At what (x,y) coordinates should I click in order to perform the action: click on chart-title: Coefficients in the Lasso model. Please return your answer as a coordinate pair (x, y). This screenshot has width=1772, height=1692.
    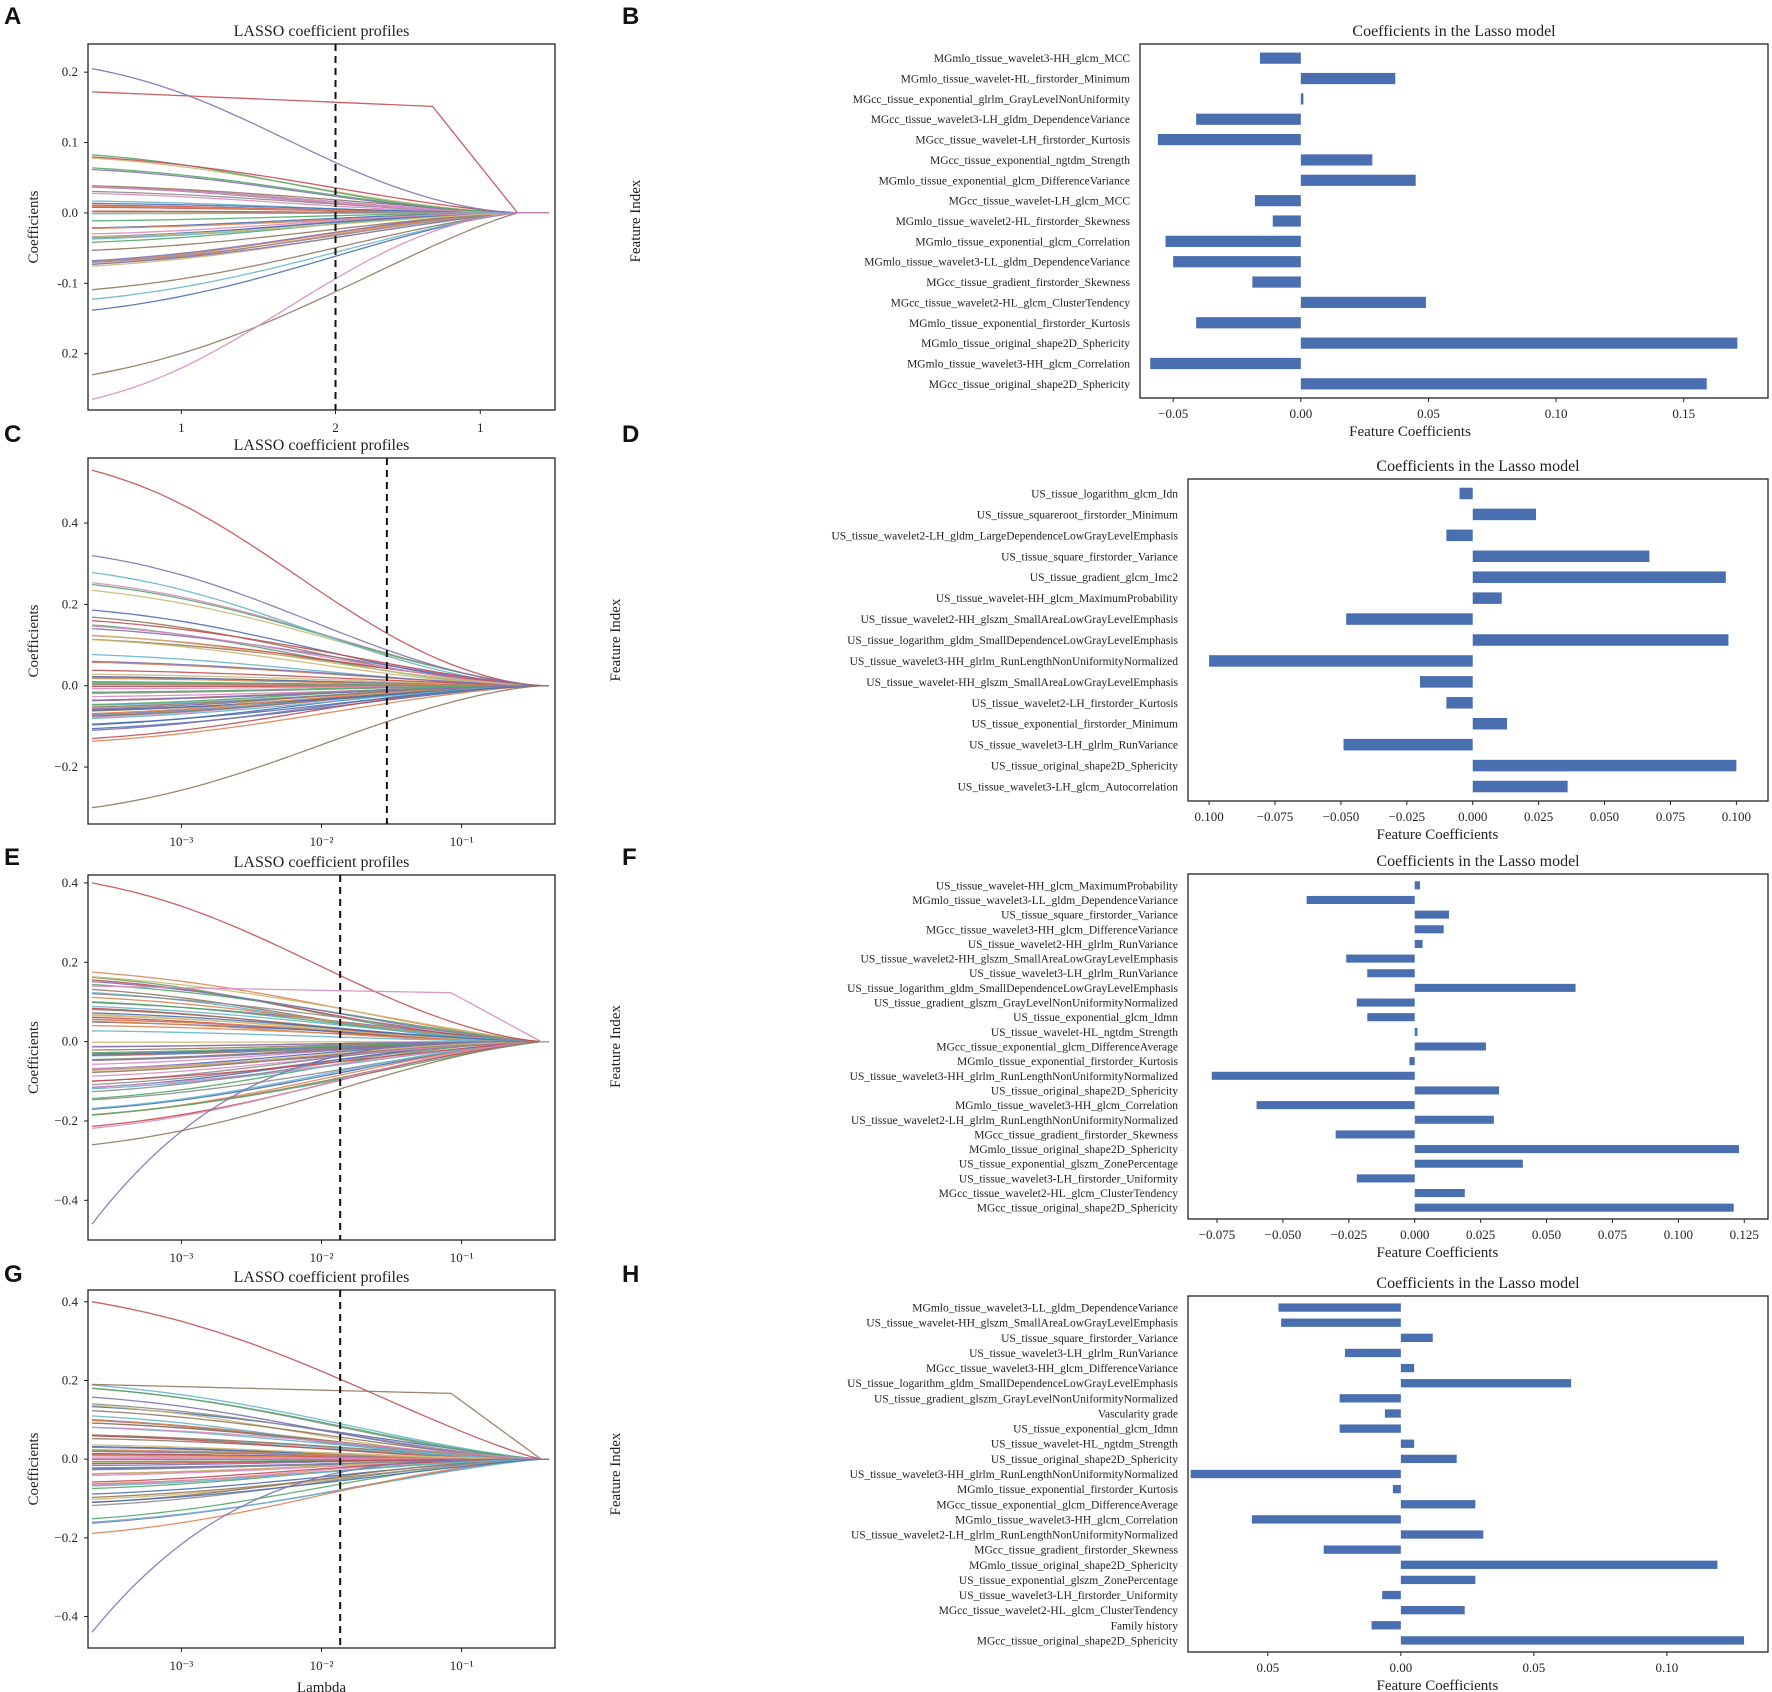
    Looking at the image, I should click on (1478, 1283).